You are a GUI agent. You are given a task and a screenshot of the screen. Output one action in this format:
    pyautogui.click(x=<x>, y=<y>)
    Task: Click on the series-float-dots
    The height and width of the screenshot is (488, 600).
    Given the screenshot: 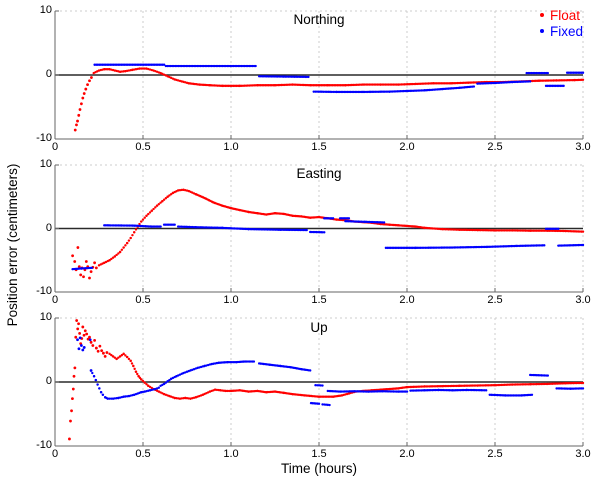 What is the action you would take?
    pyautogui.click(x=329, y=99)
    